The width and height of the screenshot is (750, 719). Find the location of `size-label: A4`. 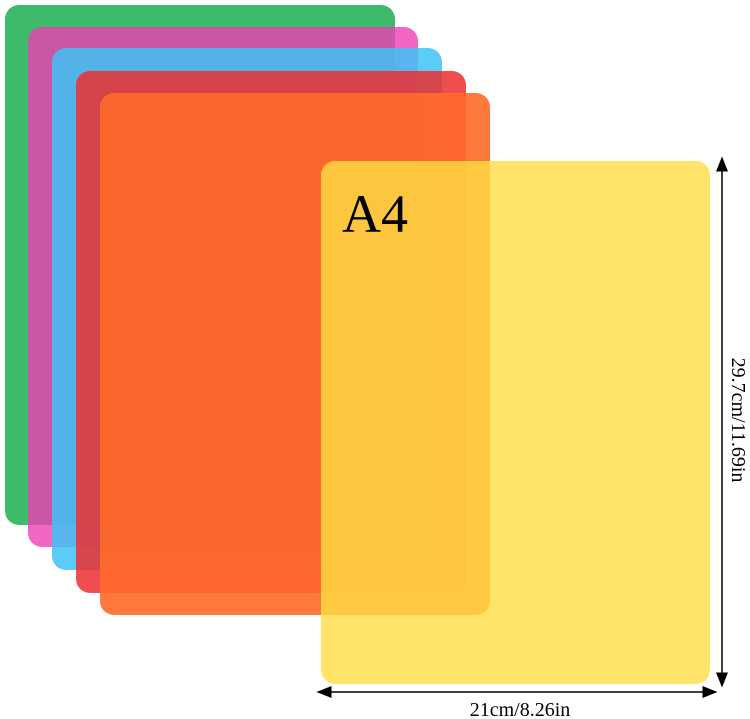

size-label: A4 is located at coordinates (375, 214).